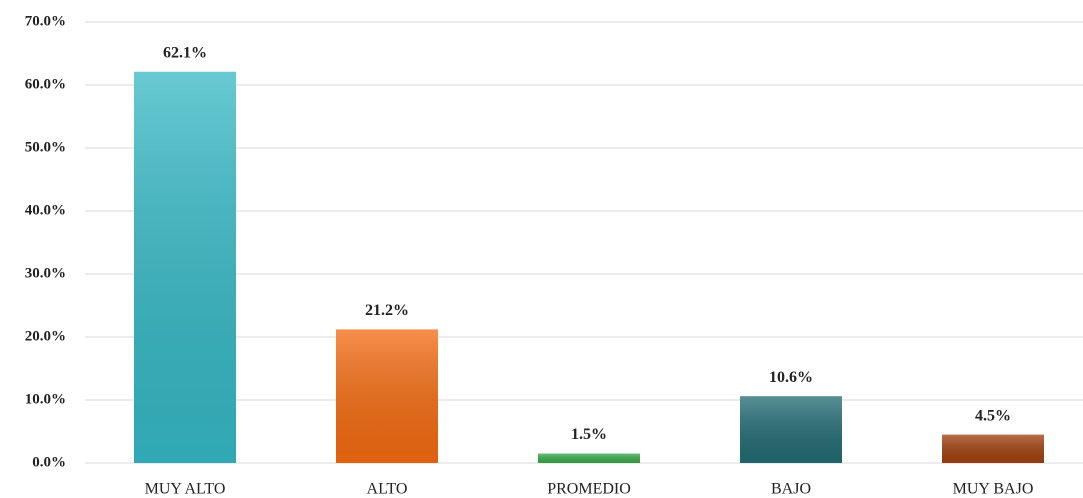  I want to click on value-label: 4.5%, so click(993, 415).